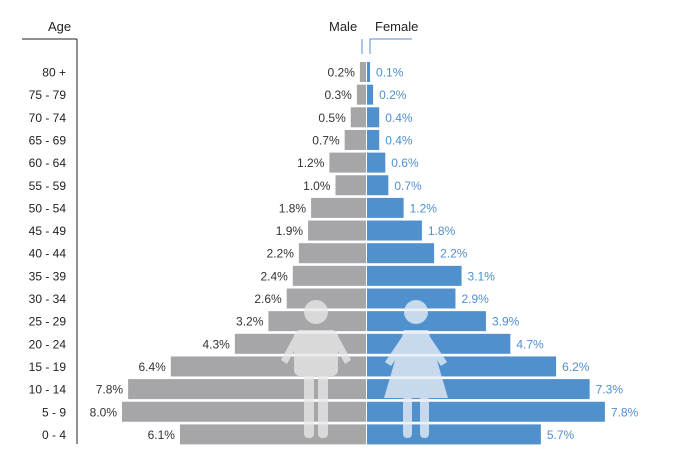 This screenshot has height=470, width=679. I want to click on female-value-label: 7.3%, so click(610, 390).